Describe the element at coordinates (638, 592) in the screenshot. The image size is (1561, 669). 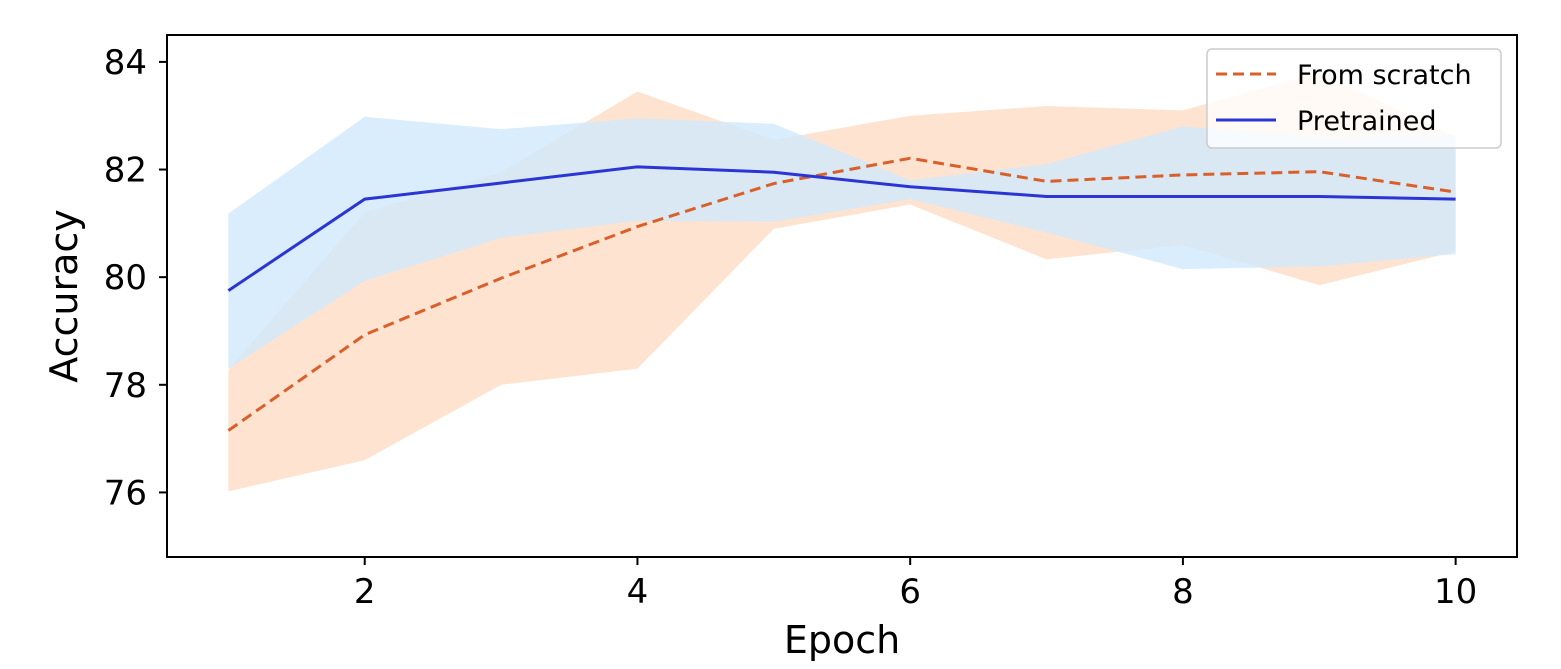
I see `x-tick-label: 4` at that location.